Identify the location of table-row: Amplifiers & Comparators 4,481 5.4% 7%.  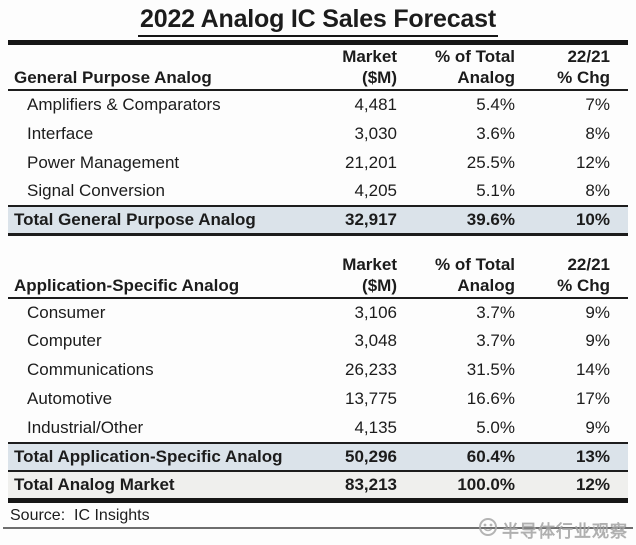
(318, 104).